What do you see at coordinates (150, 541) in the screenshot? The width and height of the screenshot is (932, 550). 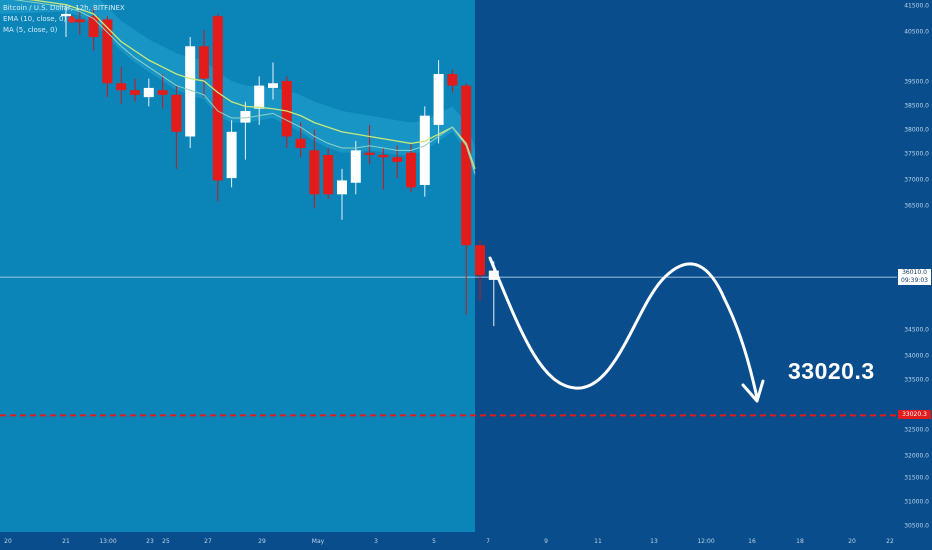 I see `x-tick-label: 23` at bounding box center [150, 541].